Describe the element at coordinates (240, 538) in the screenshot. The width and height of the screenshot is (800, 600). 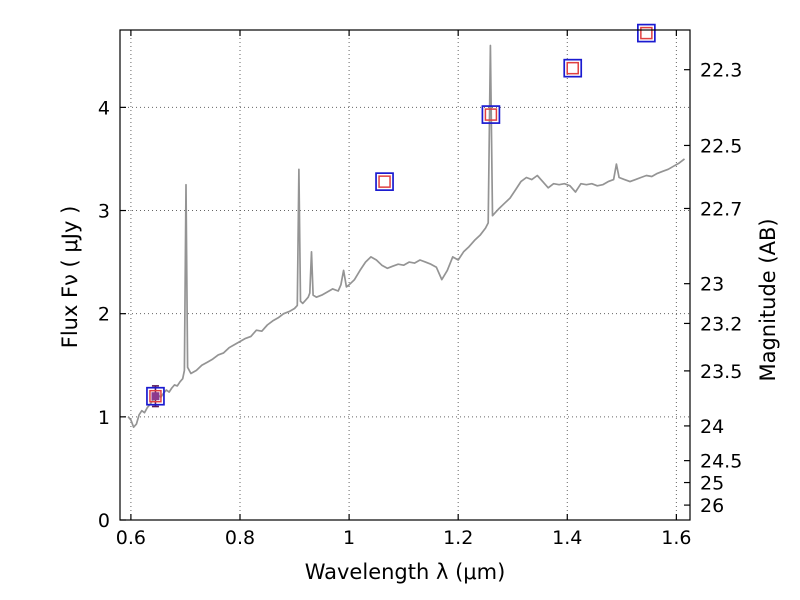
I see `x-tick-label: 0.8` at that location.